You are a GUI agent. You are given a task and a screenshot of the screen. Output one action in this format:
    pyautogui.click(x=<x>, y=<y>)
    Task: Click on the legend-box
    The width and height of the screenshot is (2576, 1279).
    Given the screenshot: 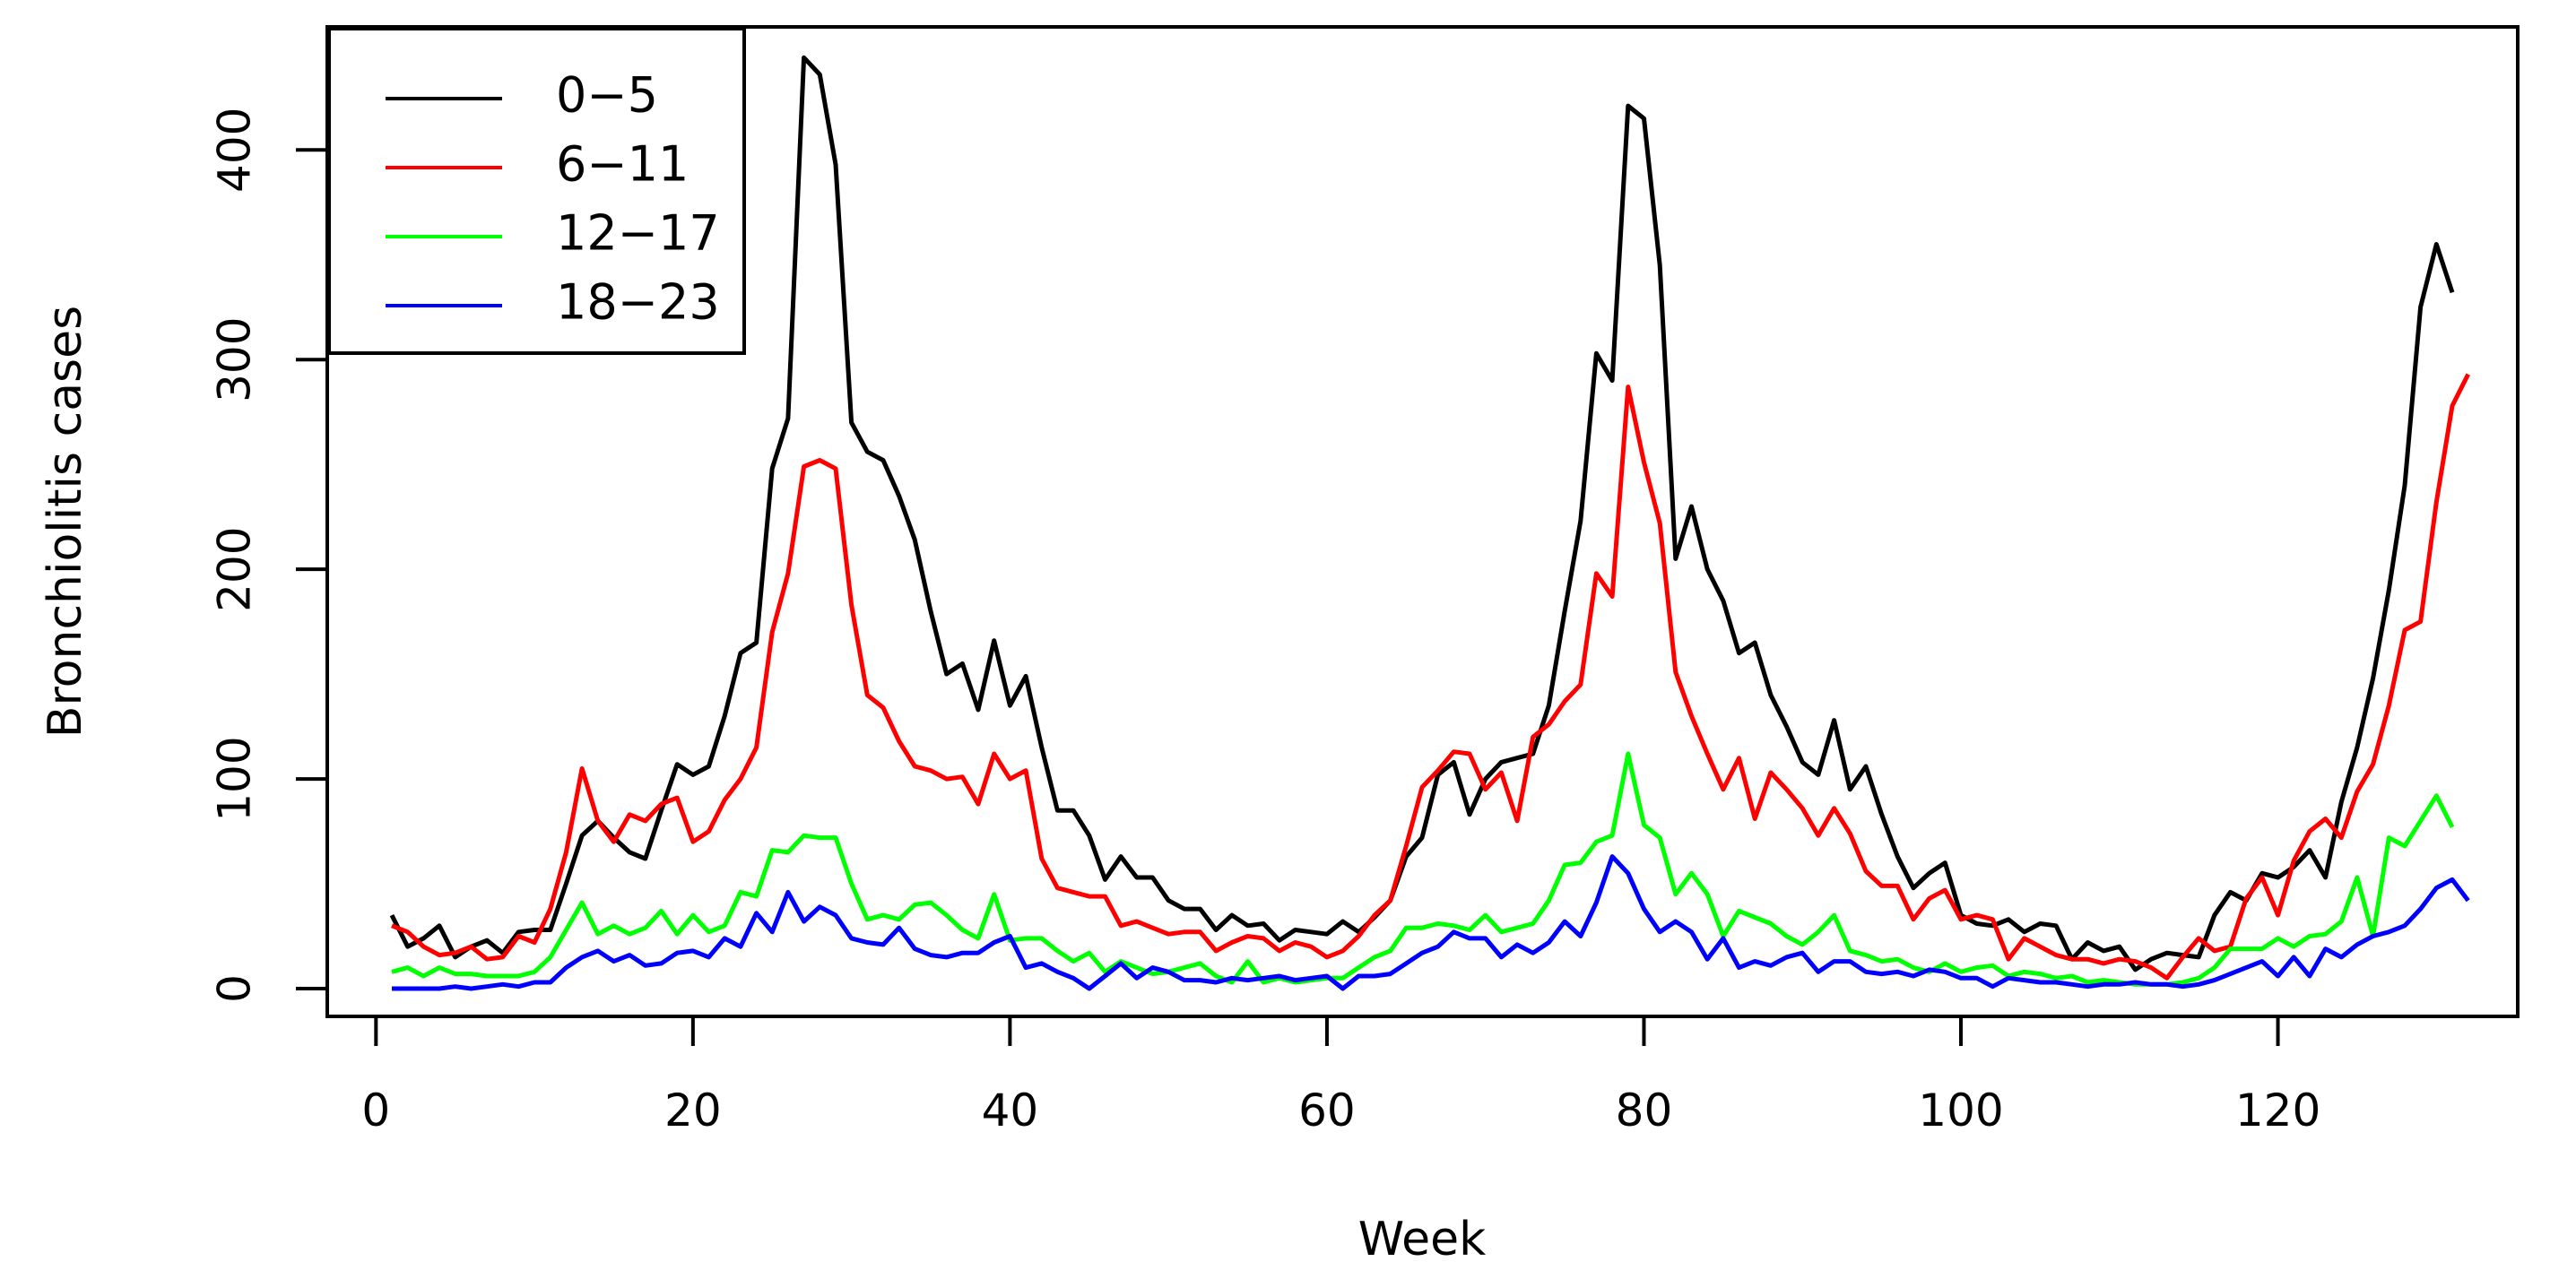 What is the action you would take?
    pyautogui.click(x=536, y=191)
    